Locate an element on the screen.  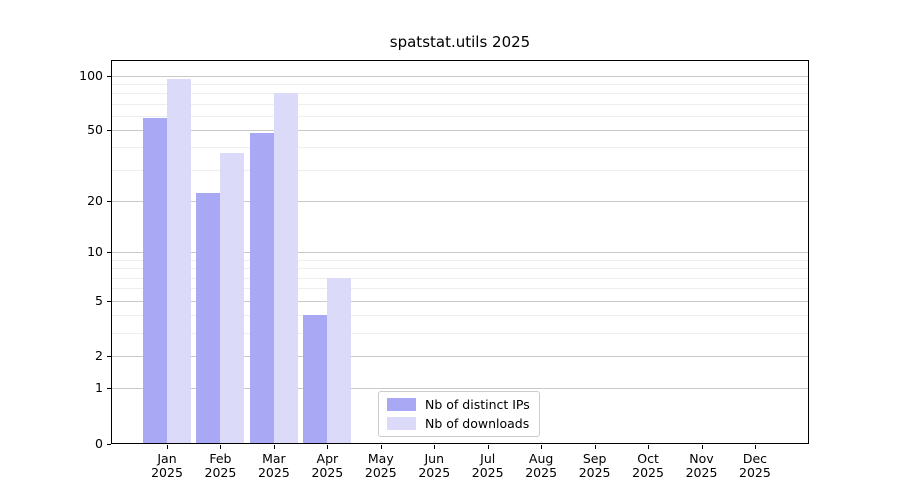
x-tick-month: Sep is located at coordinates (594, 458).